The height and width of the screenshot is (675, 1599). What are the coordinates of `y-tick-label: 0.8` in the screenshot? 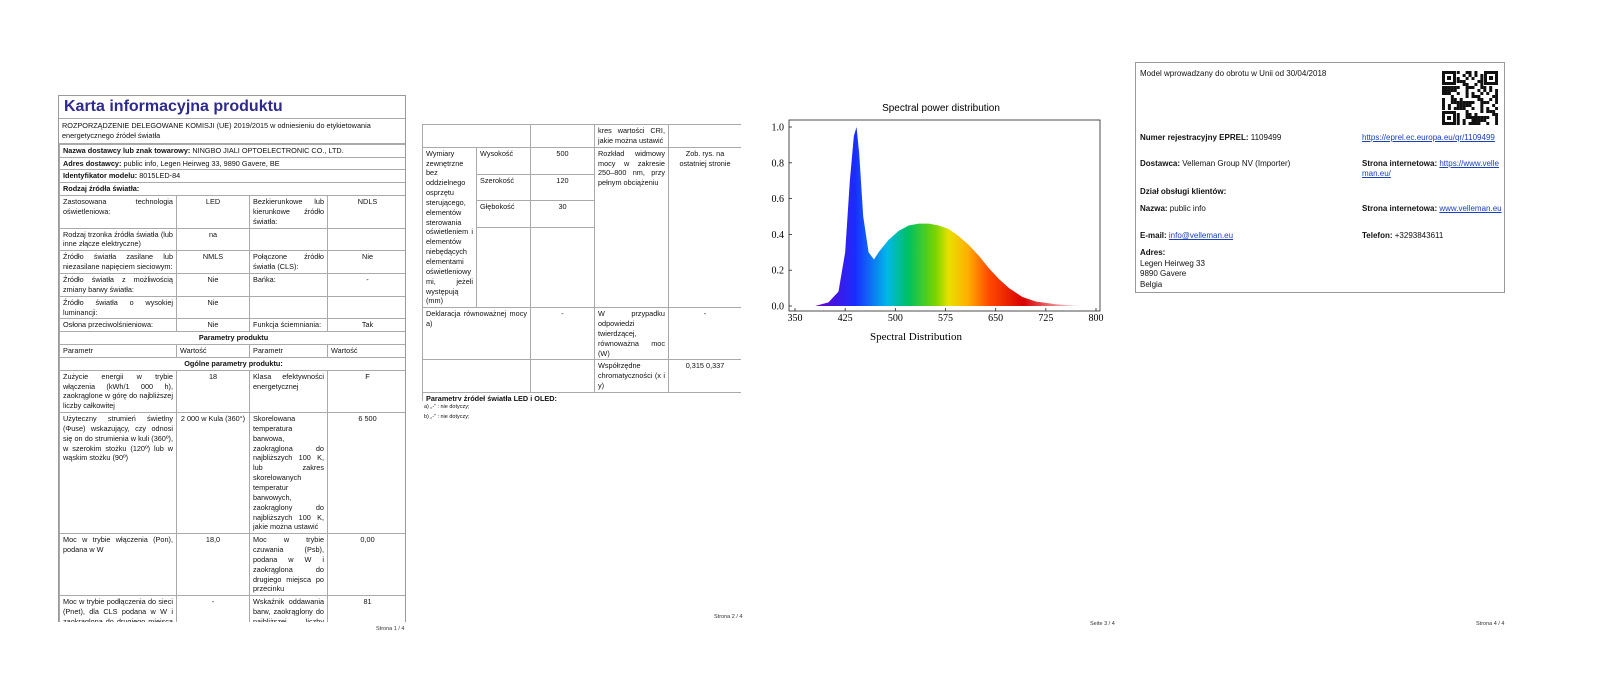 It's located at (778, 163).